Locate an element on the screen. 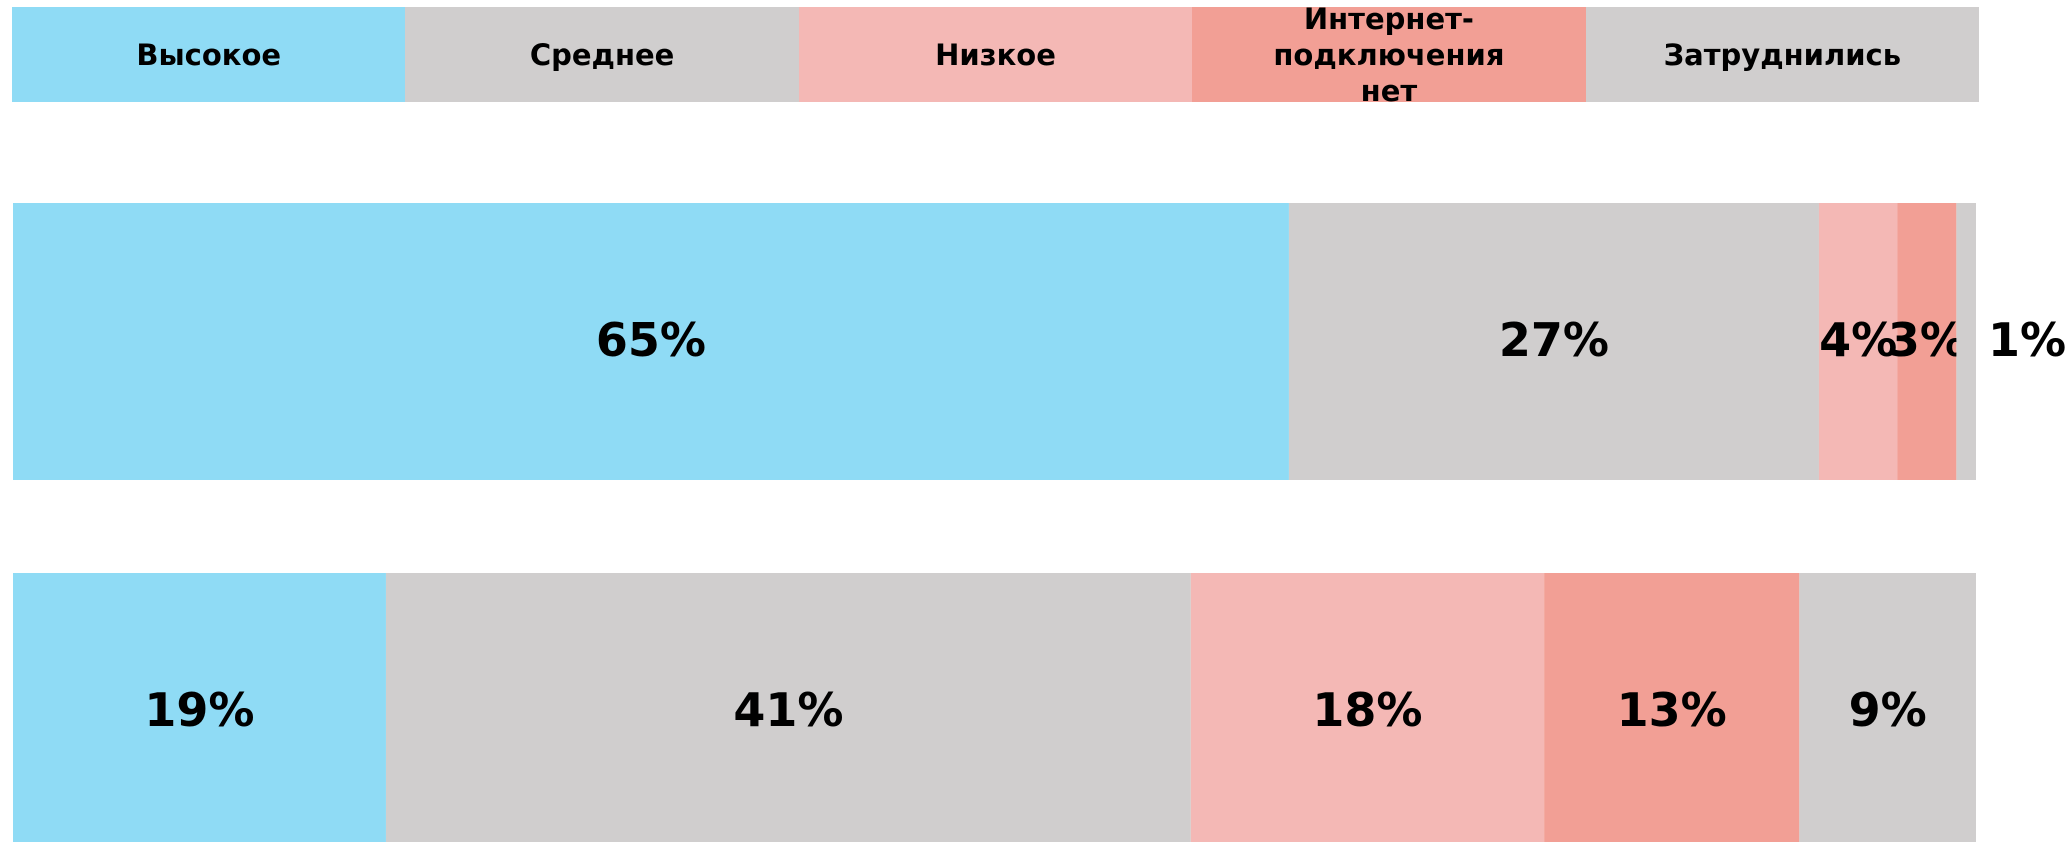 Image resolution: width=2070 pixels, height=842 pixels. data-label: 1% is located at coordinates (2027, 340).